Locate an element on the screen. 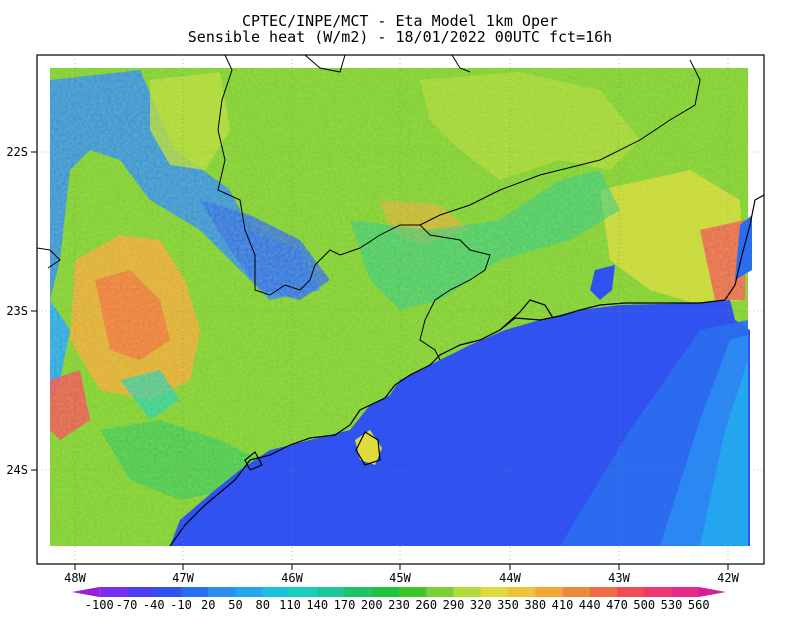 This screenshot has width=800, height=618. colorbar-label: 410 is located at coordinates (563, 605).